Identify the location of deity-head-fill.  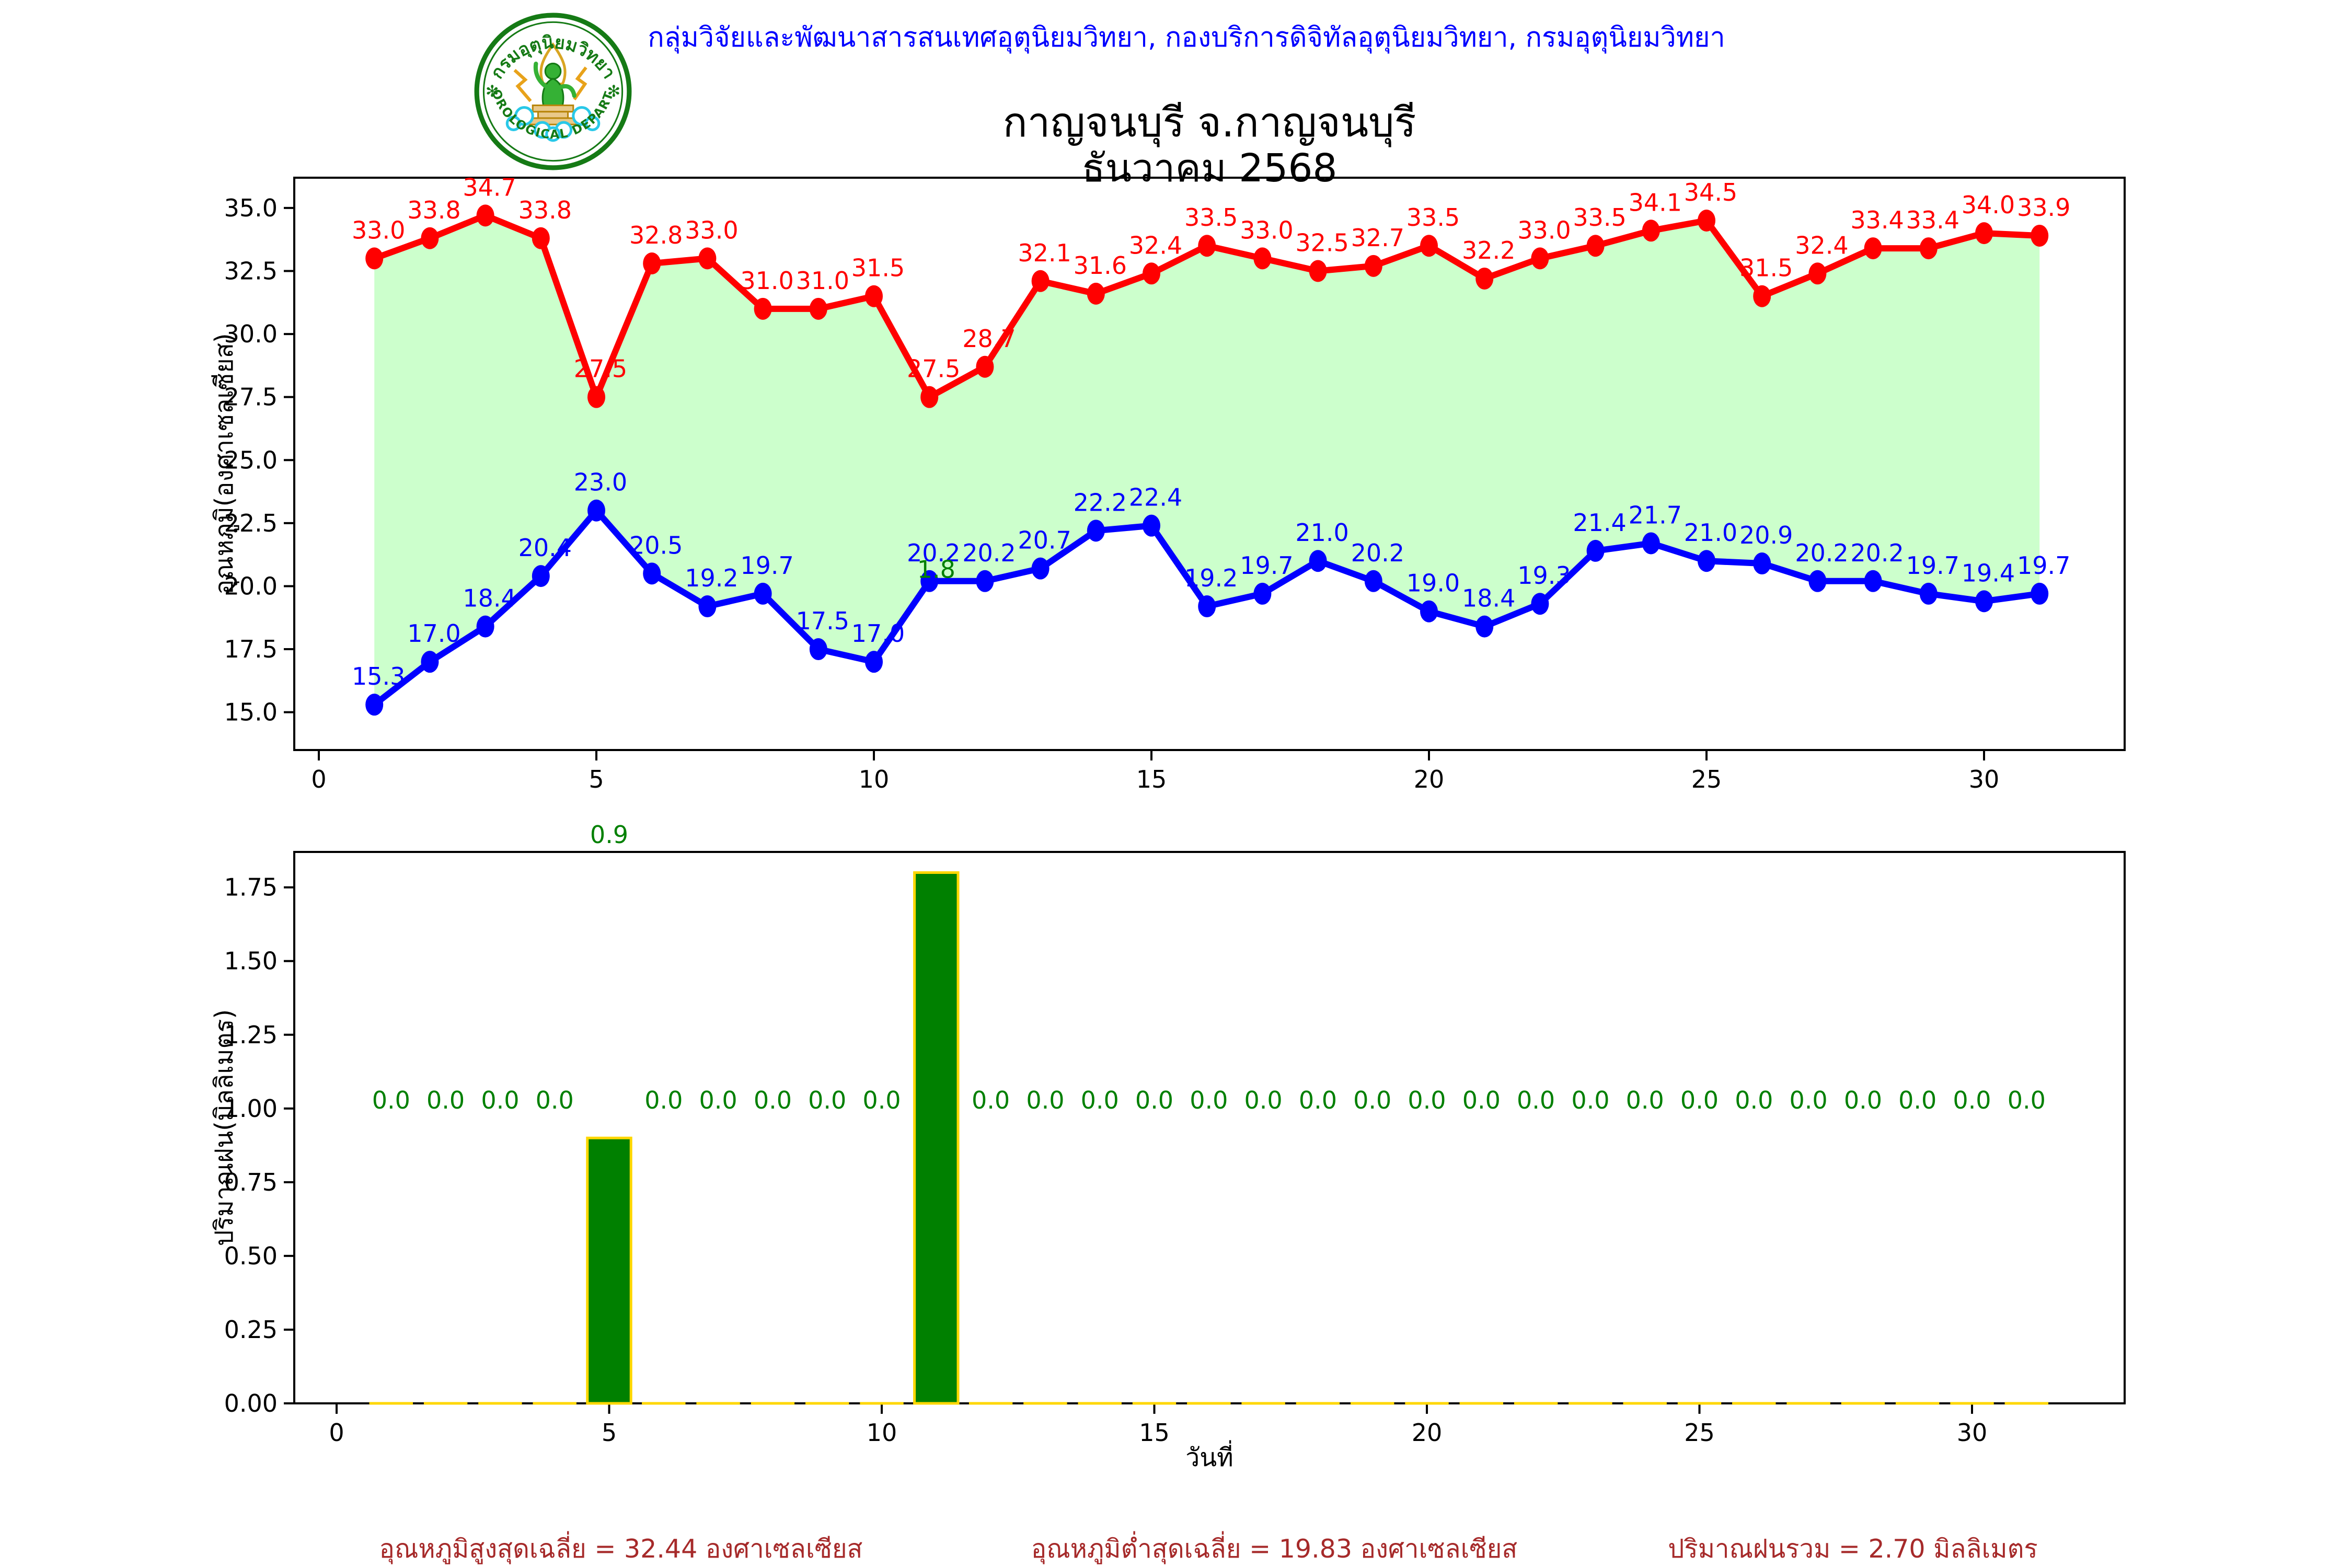
(553, 71).